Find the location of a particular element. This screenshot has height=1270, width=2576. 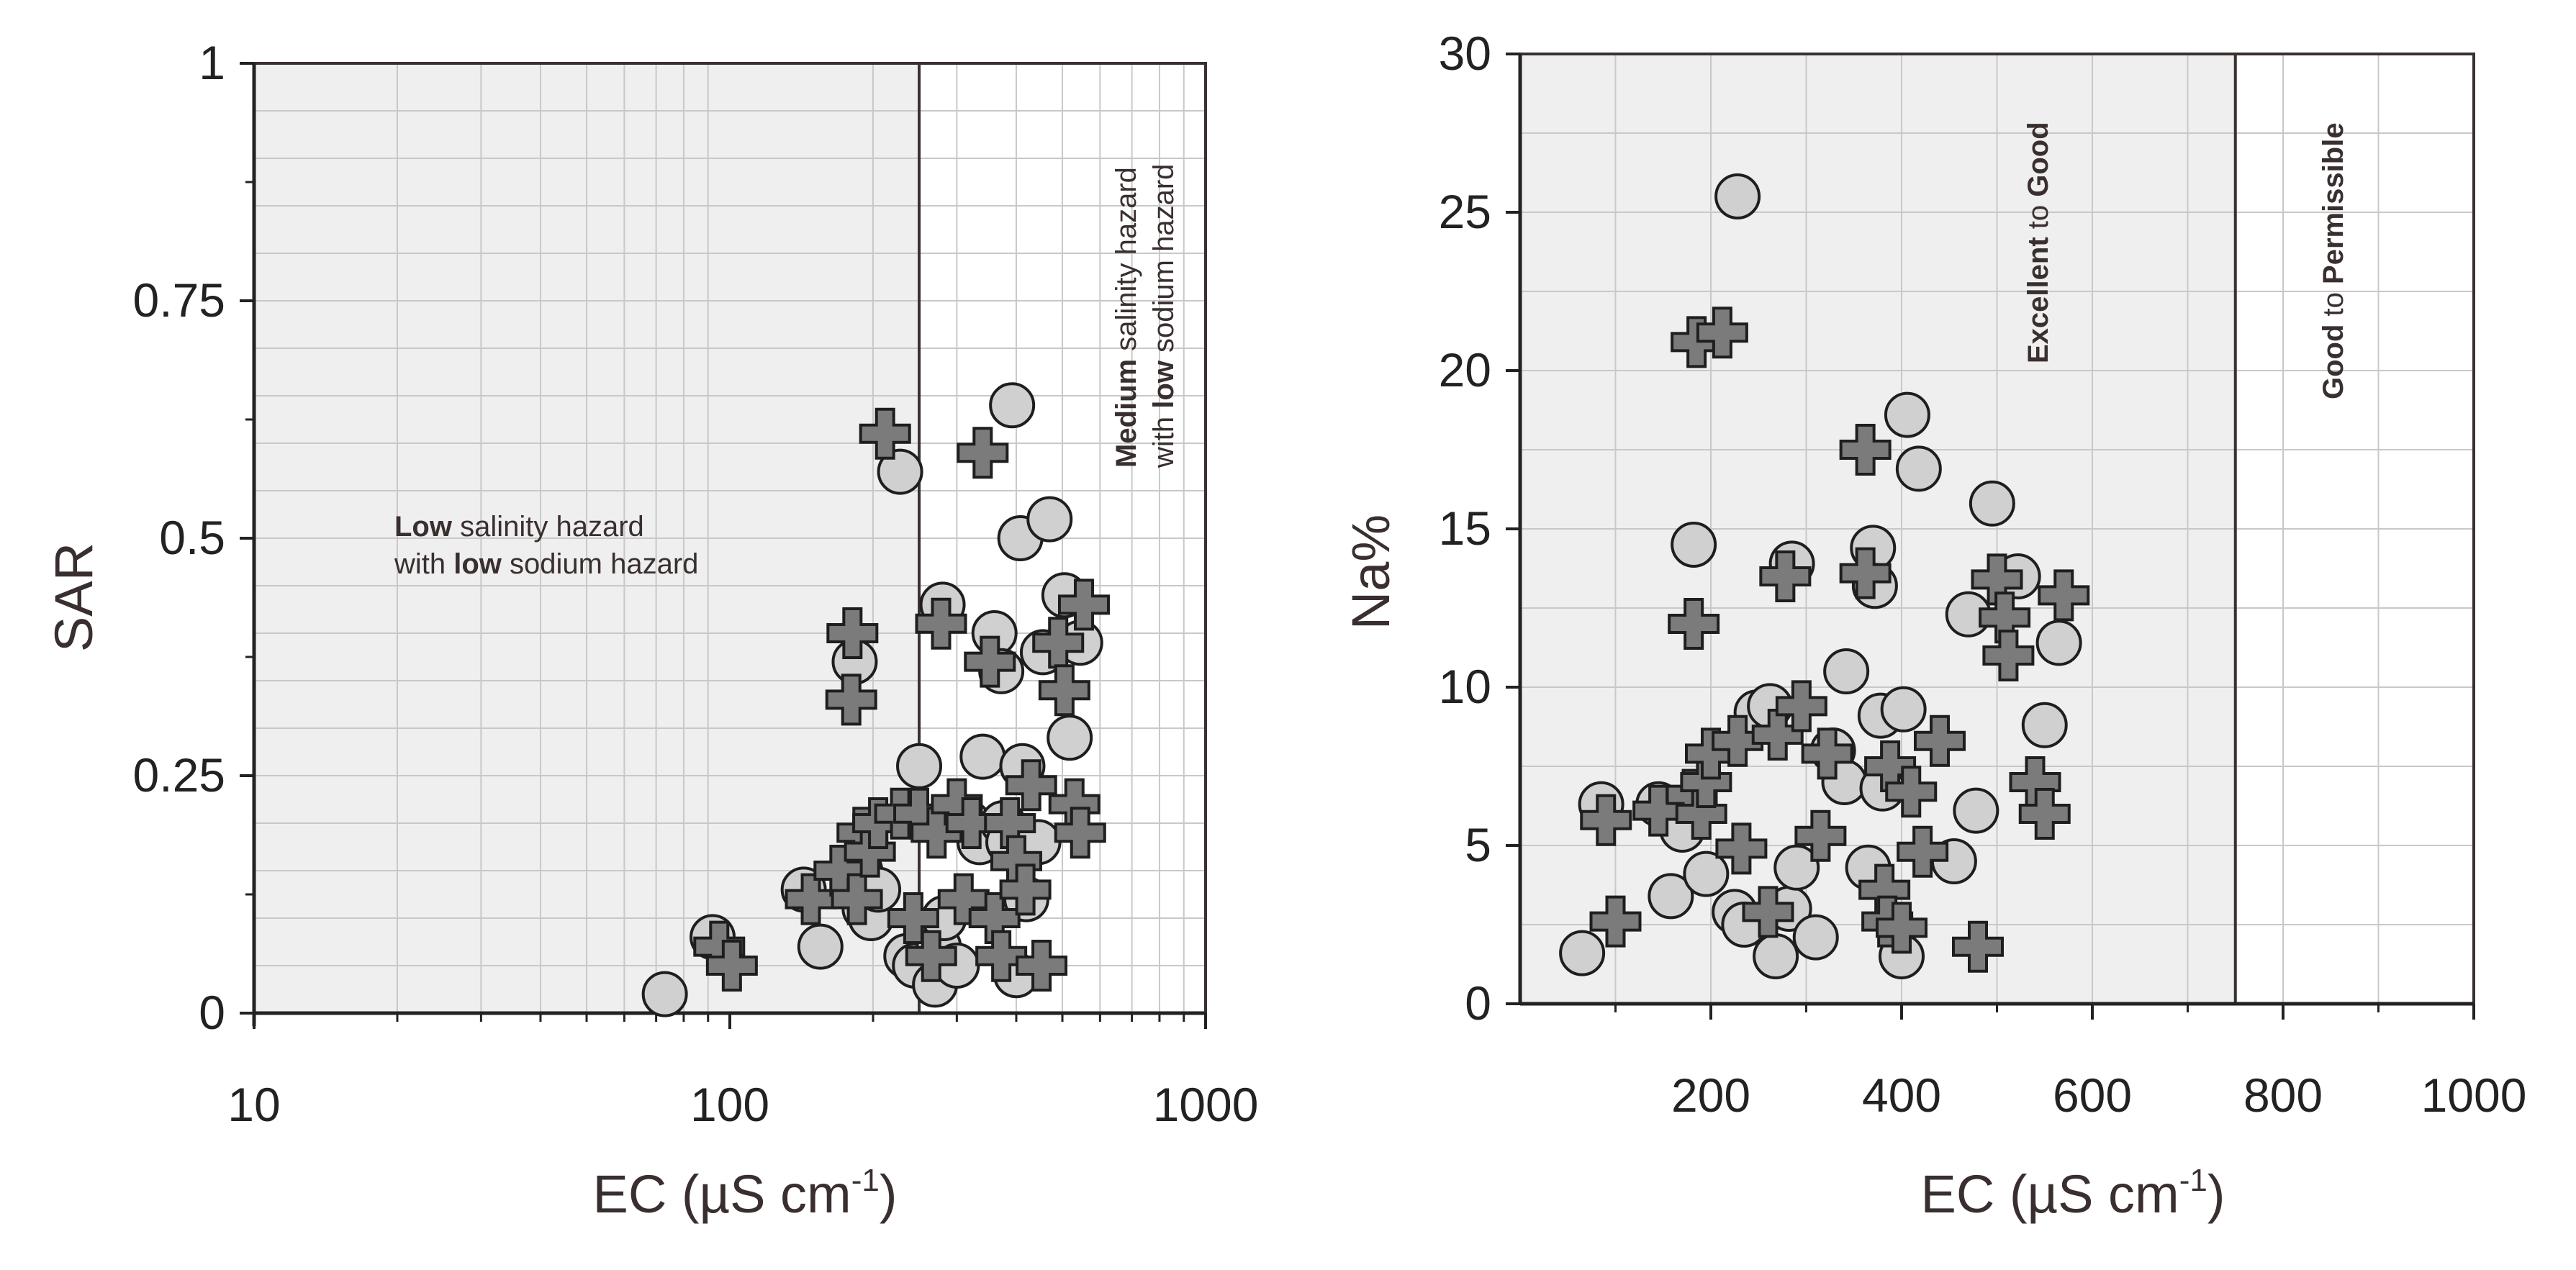

sar-x-axis-label: EC (µS cm-1) is located at coordinates (746, 1193).